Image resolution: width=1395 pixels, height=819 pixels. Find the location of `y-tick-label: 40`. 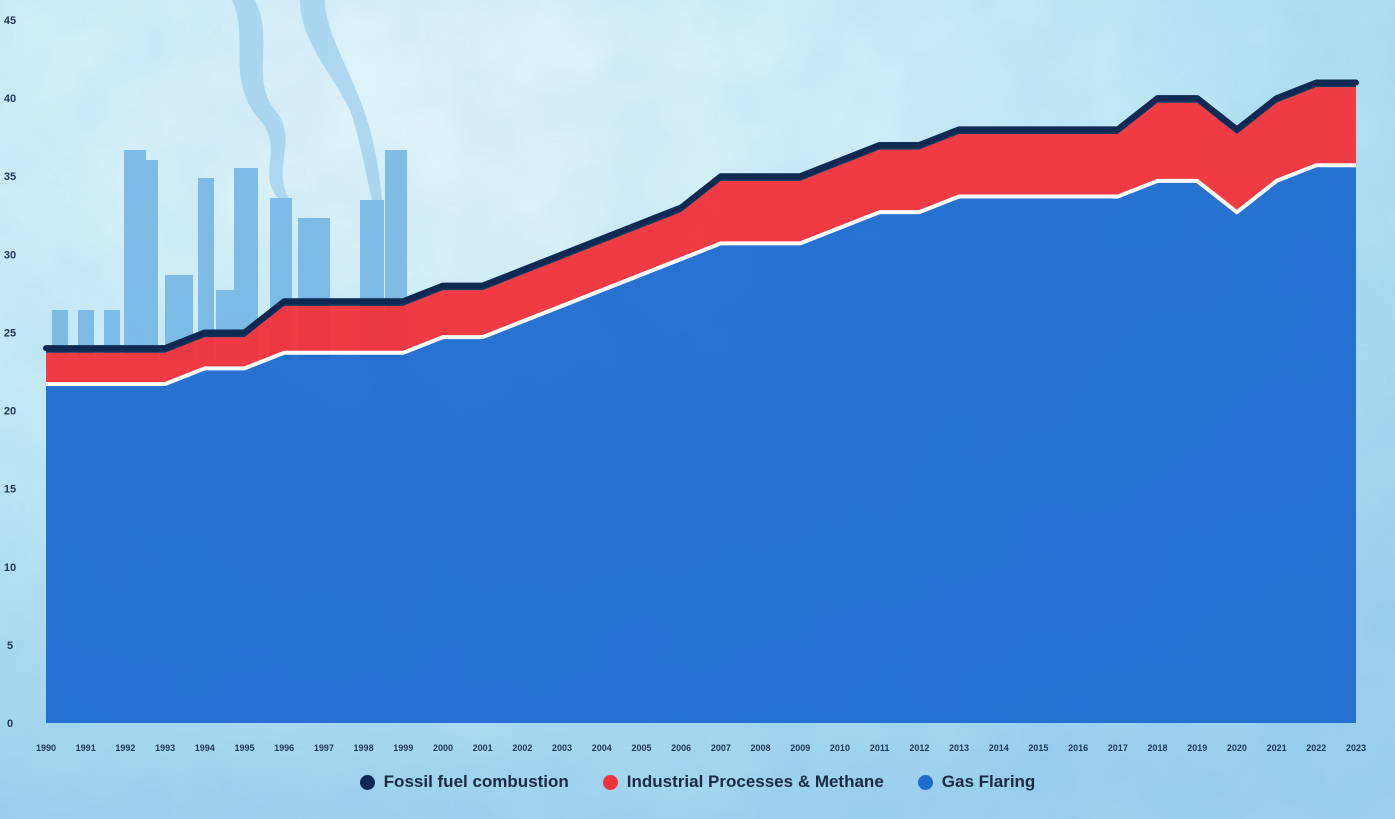

y-tick-label: 40 is located at coordinates (10, 99).